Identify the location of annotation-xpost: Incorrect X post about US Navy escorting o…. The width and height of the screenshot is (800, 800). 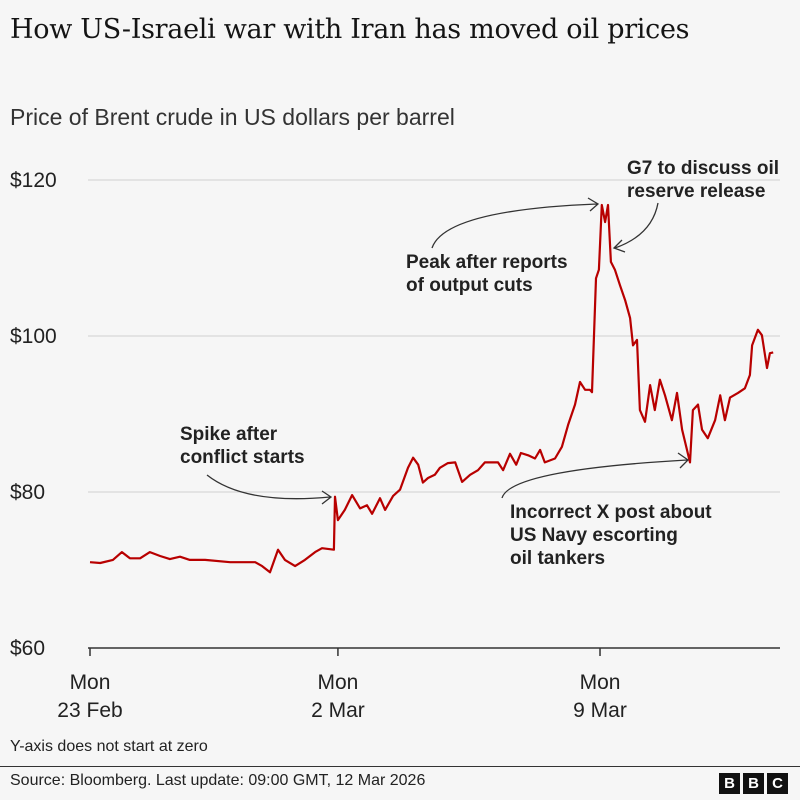
(611, 535).